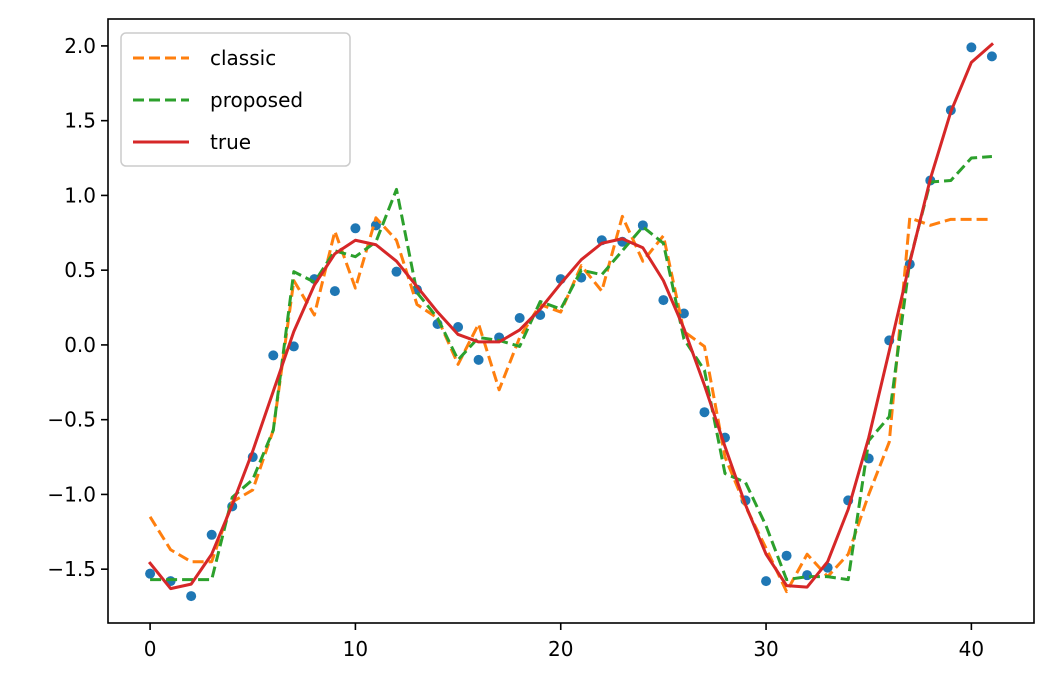 This screenshot has width=1056, height=691. I want to click on legend-label-classic: classic, so click(243, 58).